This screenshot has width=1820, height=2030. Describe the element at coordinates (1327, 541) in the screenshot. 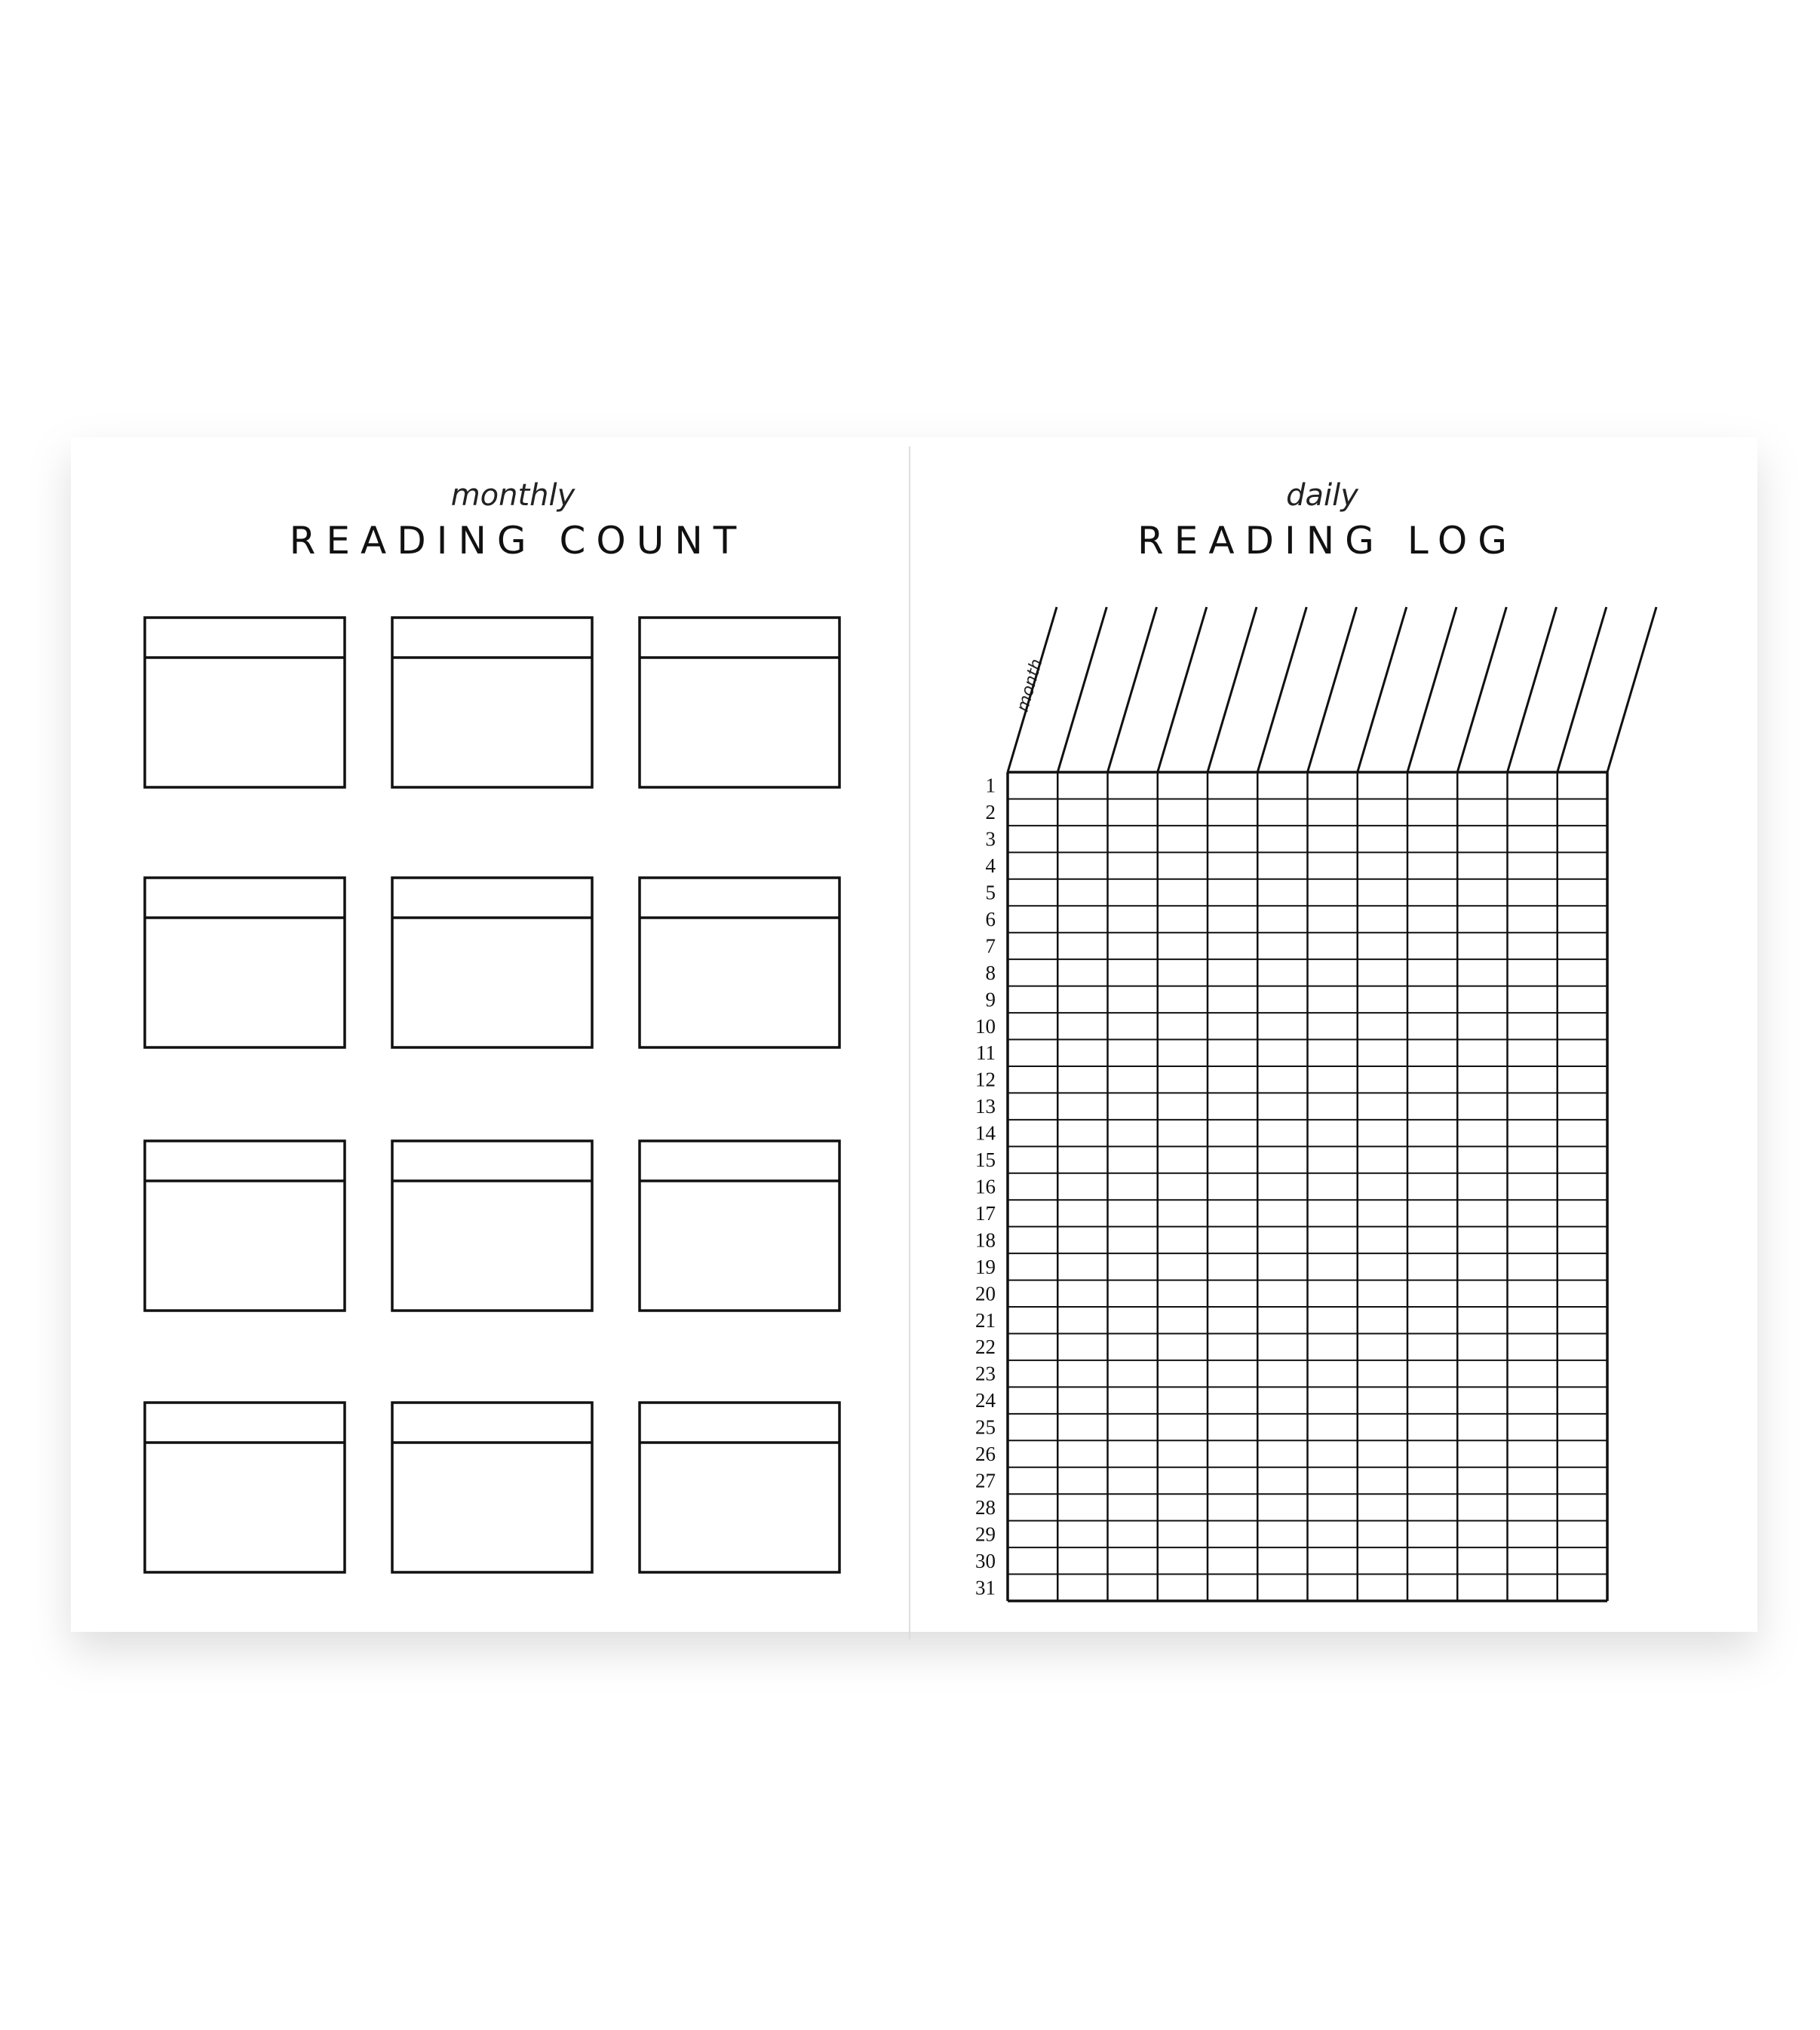

I see `title: READING LOG` at that location.